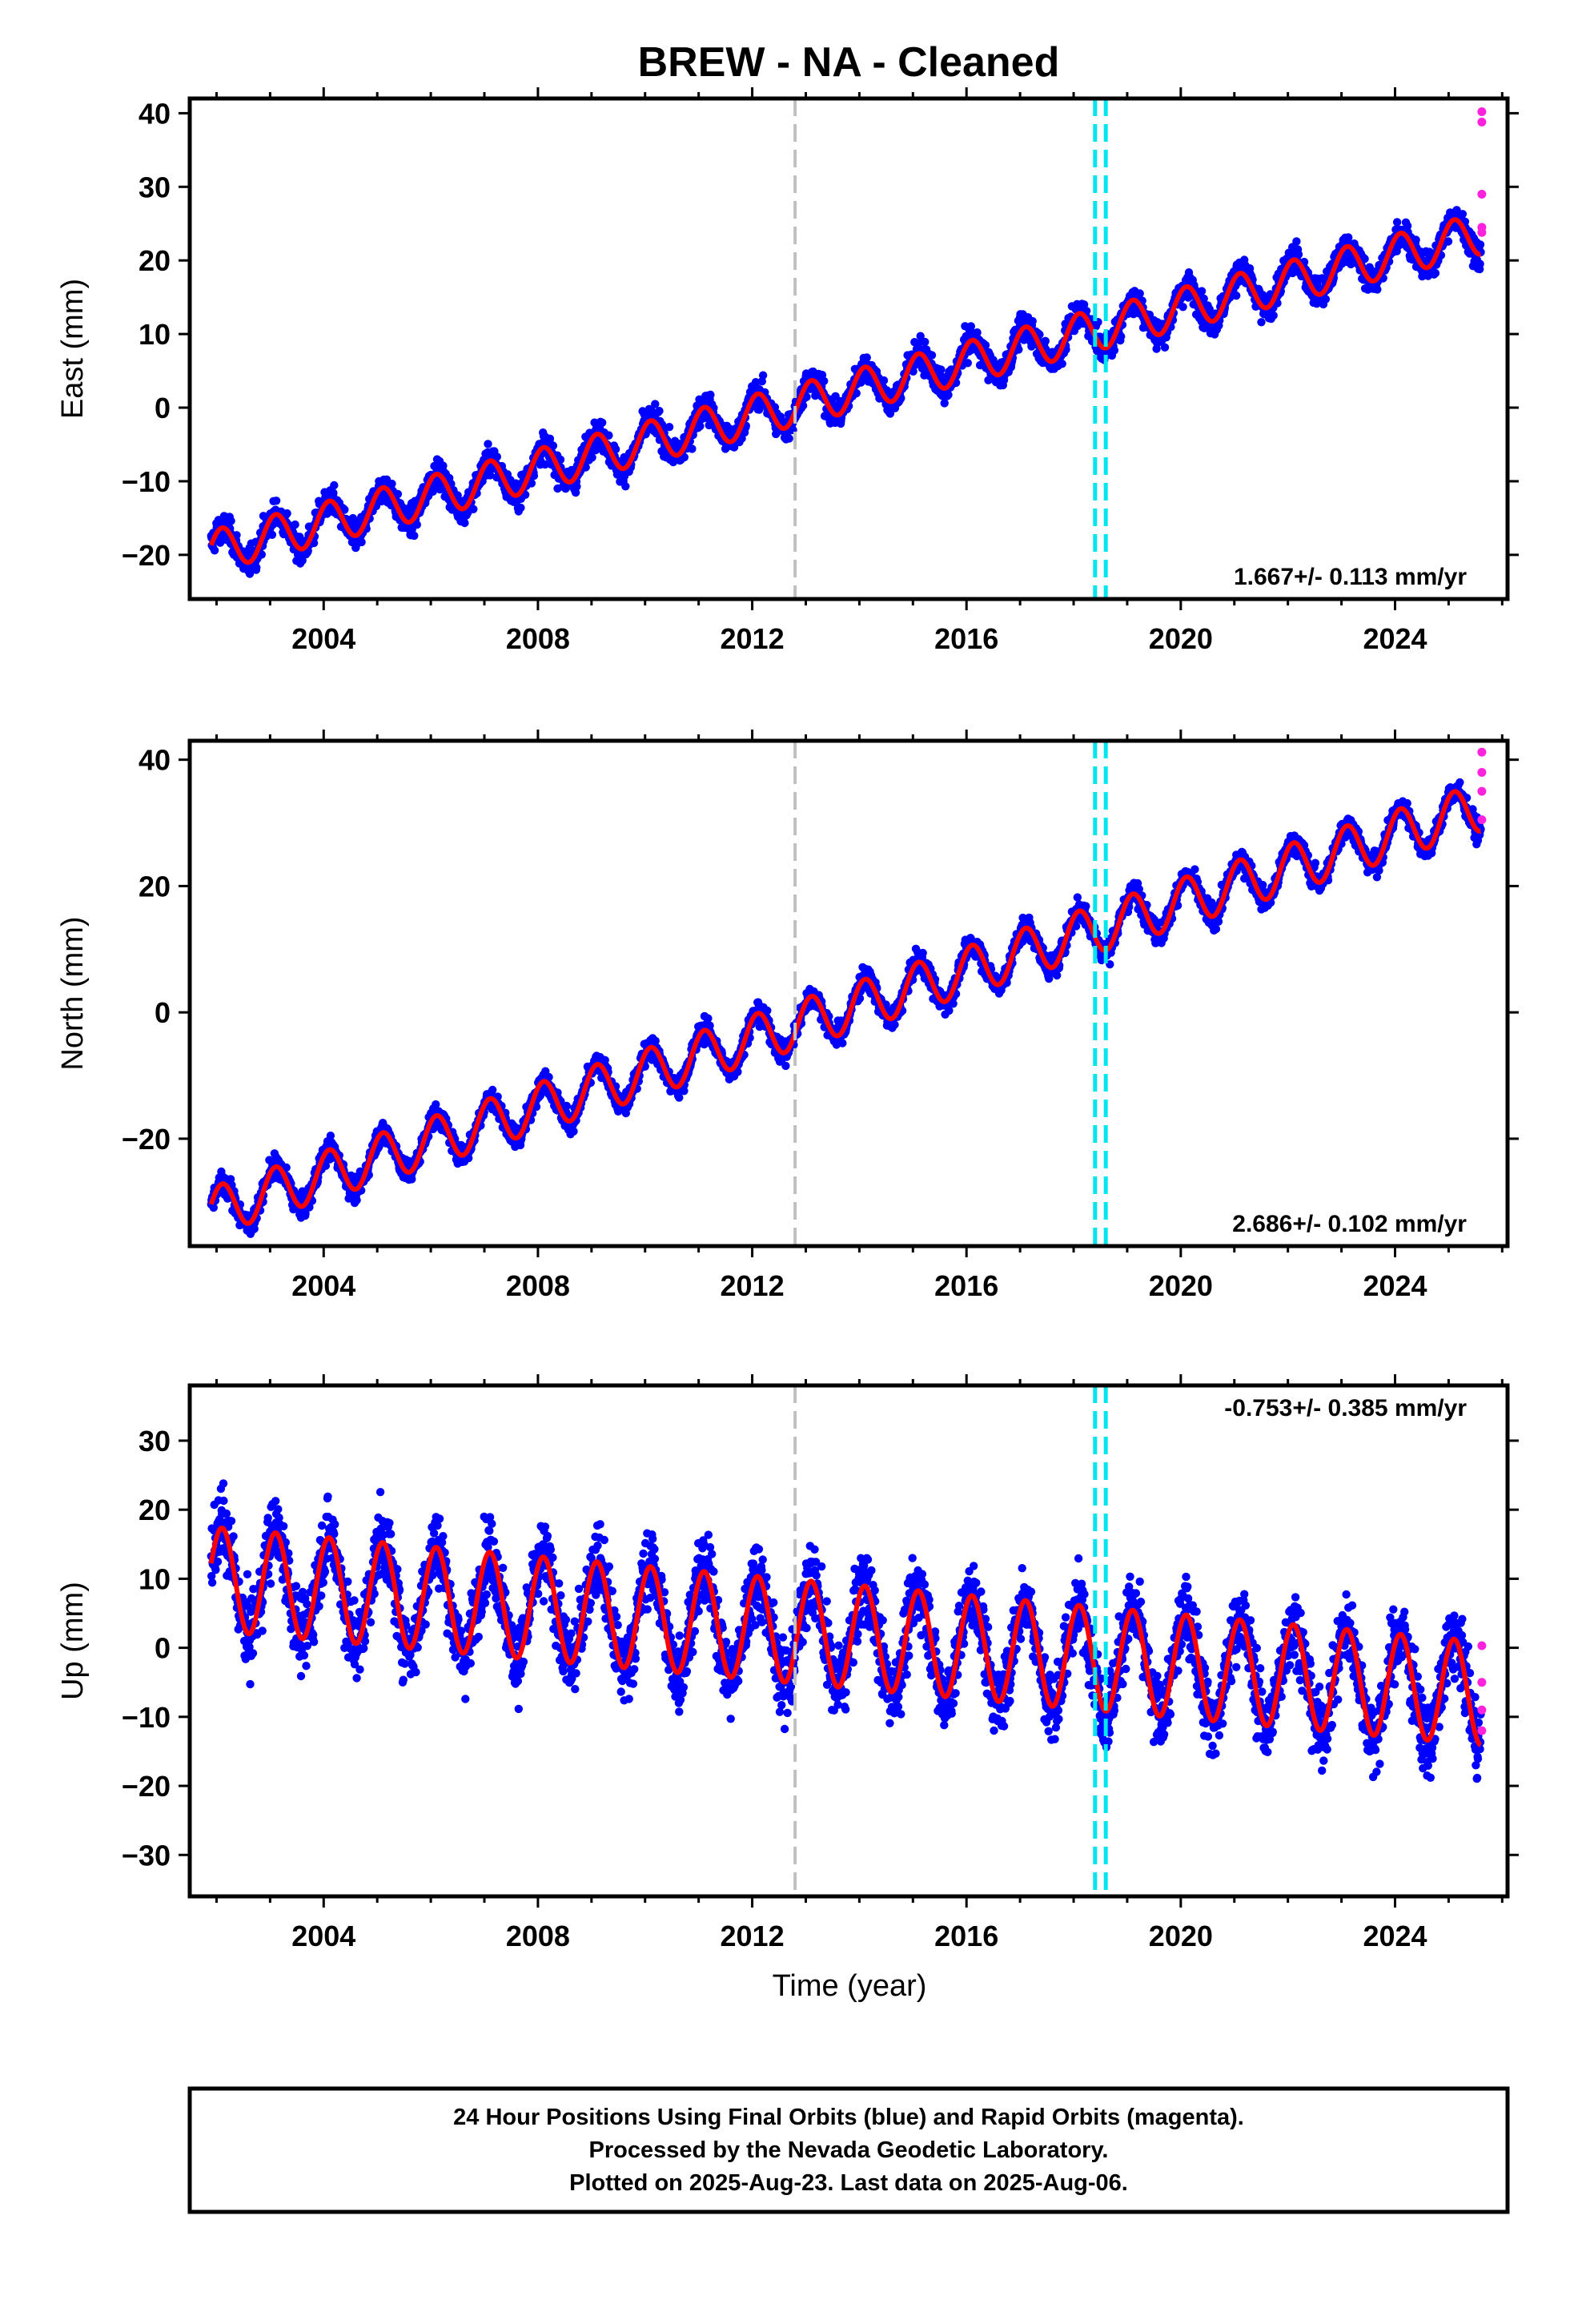 Image resolution: width=1582 pixels, height=2324 pixels. Describe the element at coordinates (1395, 638) in the screenshot. I see `x-tick-label: 2024` at that location.